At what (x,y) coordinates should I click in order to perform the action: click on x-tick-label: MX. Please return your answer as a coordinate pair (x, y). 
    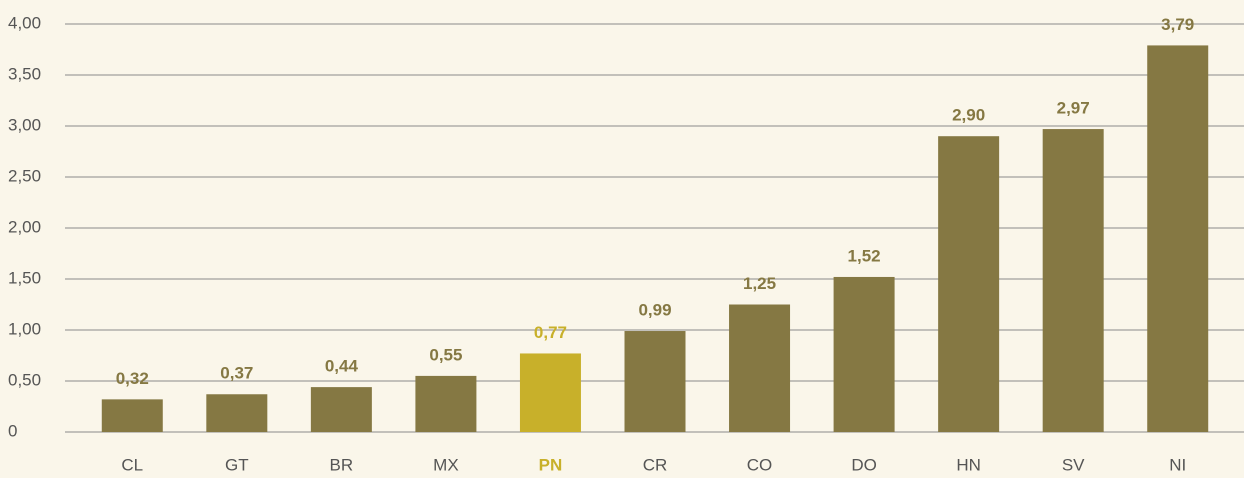
    Looking at the image, I should click on (446, 464).